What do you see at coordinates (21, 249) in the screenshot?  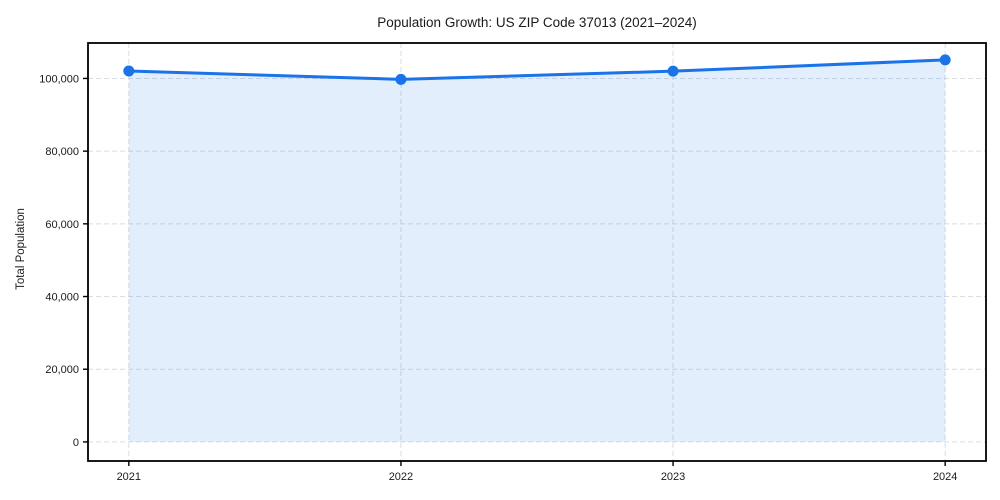 I see `y-axis-label: Total Population` at bounding box center [21, 249].